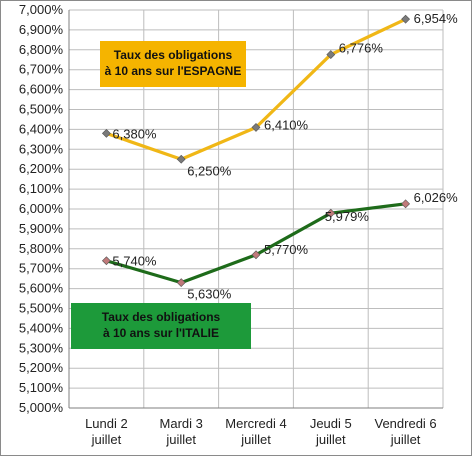 The image size is (472, 456). Describe the element at coordinates (161, 317) in the screenshot. I see `italie-callout-text: Taux des obligations` at that location.